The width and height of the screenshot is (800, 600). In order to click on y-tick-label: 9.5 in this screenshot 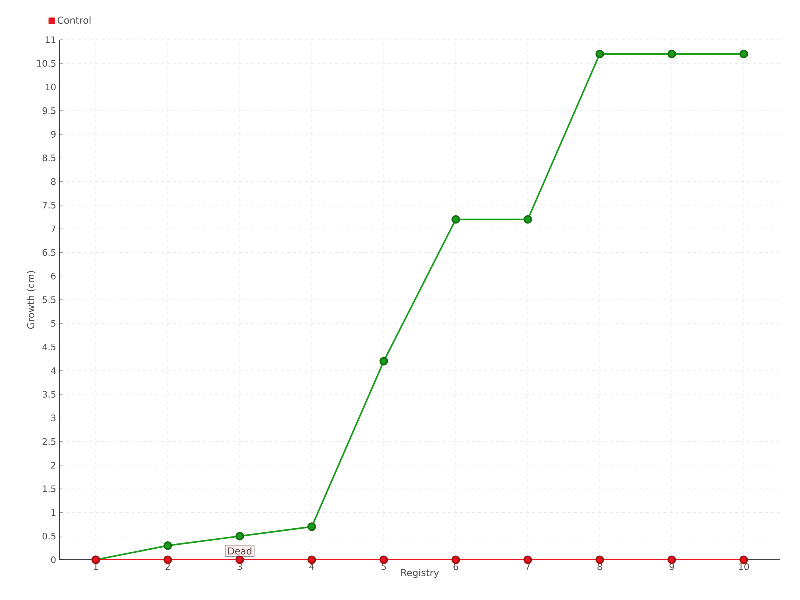, I will do `click(49, 111)`.